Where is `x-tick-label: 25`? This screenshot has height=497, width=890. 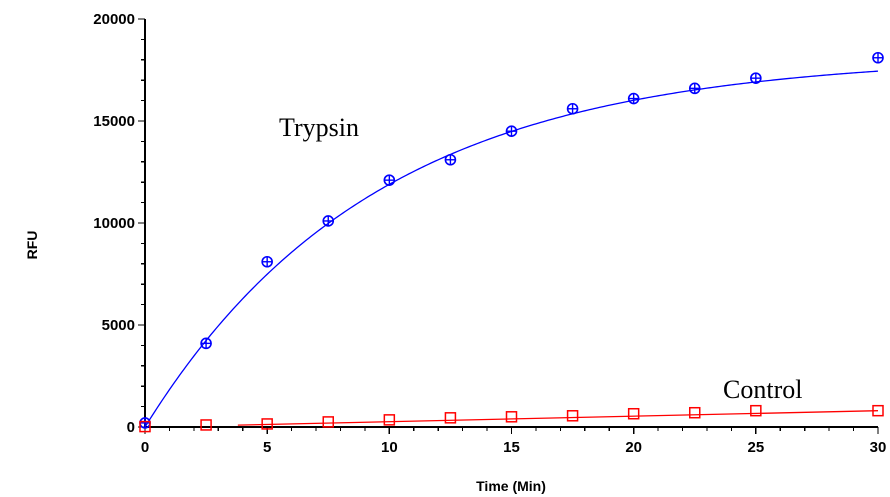
x-tick-label: 25 is located at coordinates (755, 447).